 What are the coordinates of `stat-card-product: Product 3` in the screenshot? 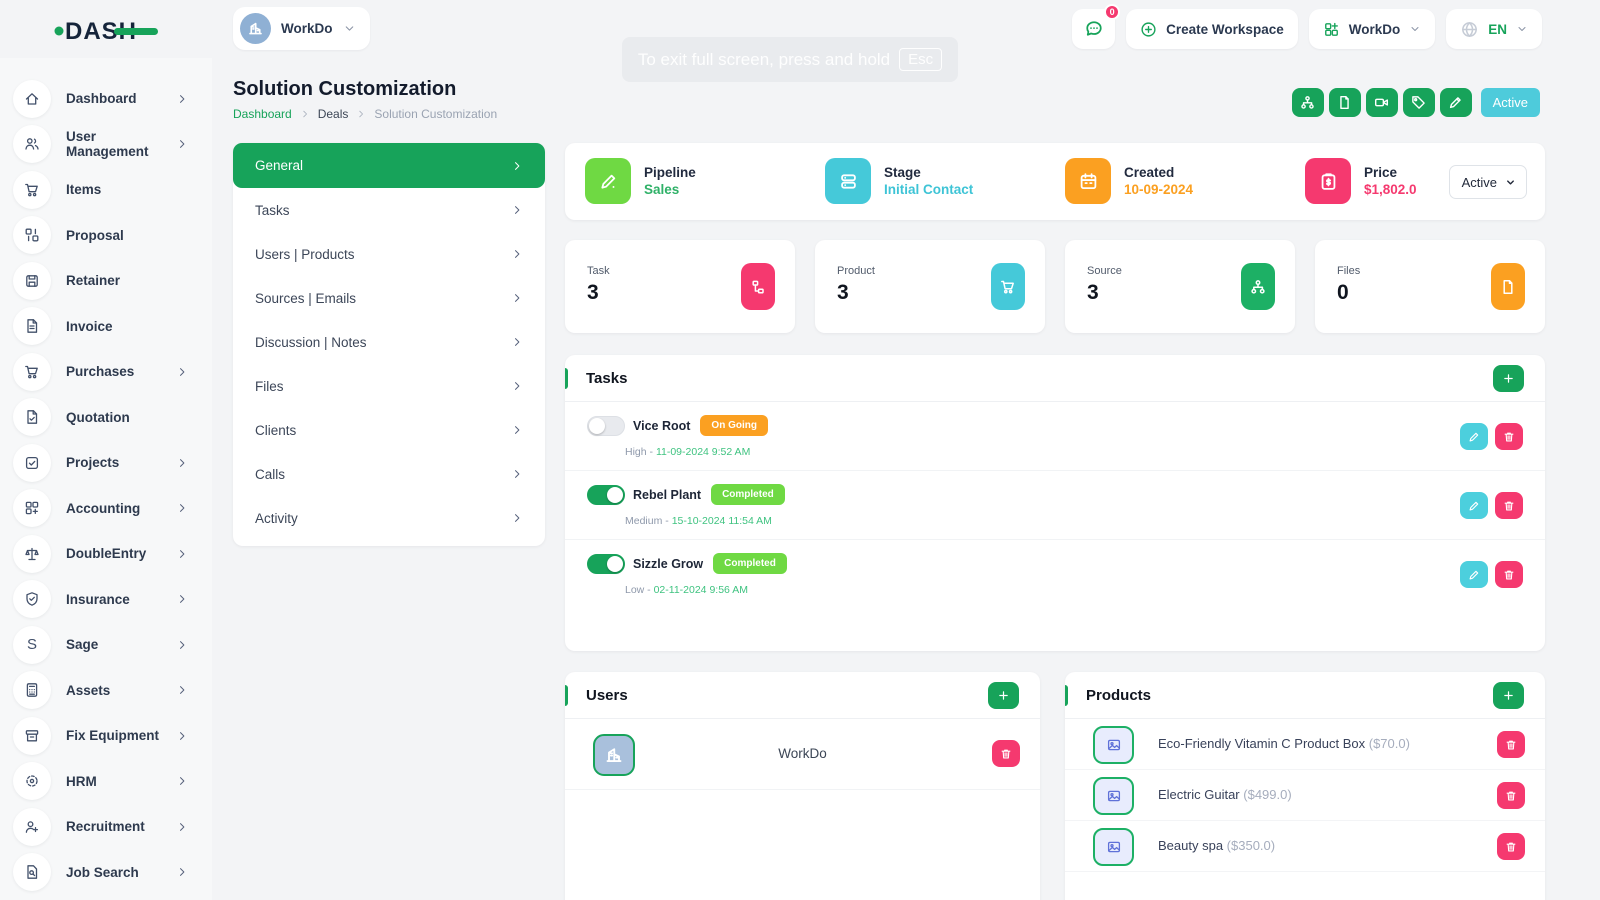 It's located at (930, 286).